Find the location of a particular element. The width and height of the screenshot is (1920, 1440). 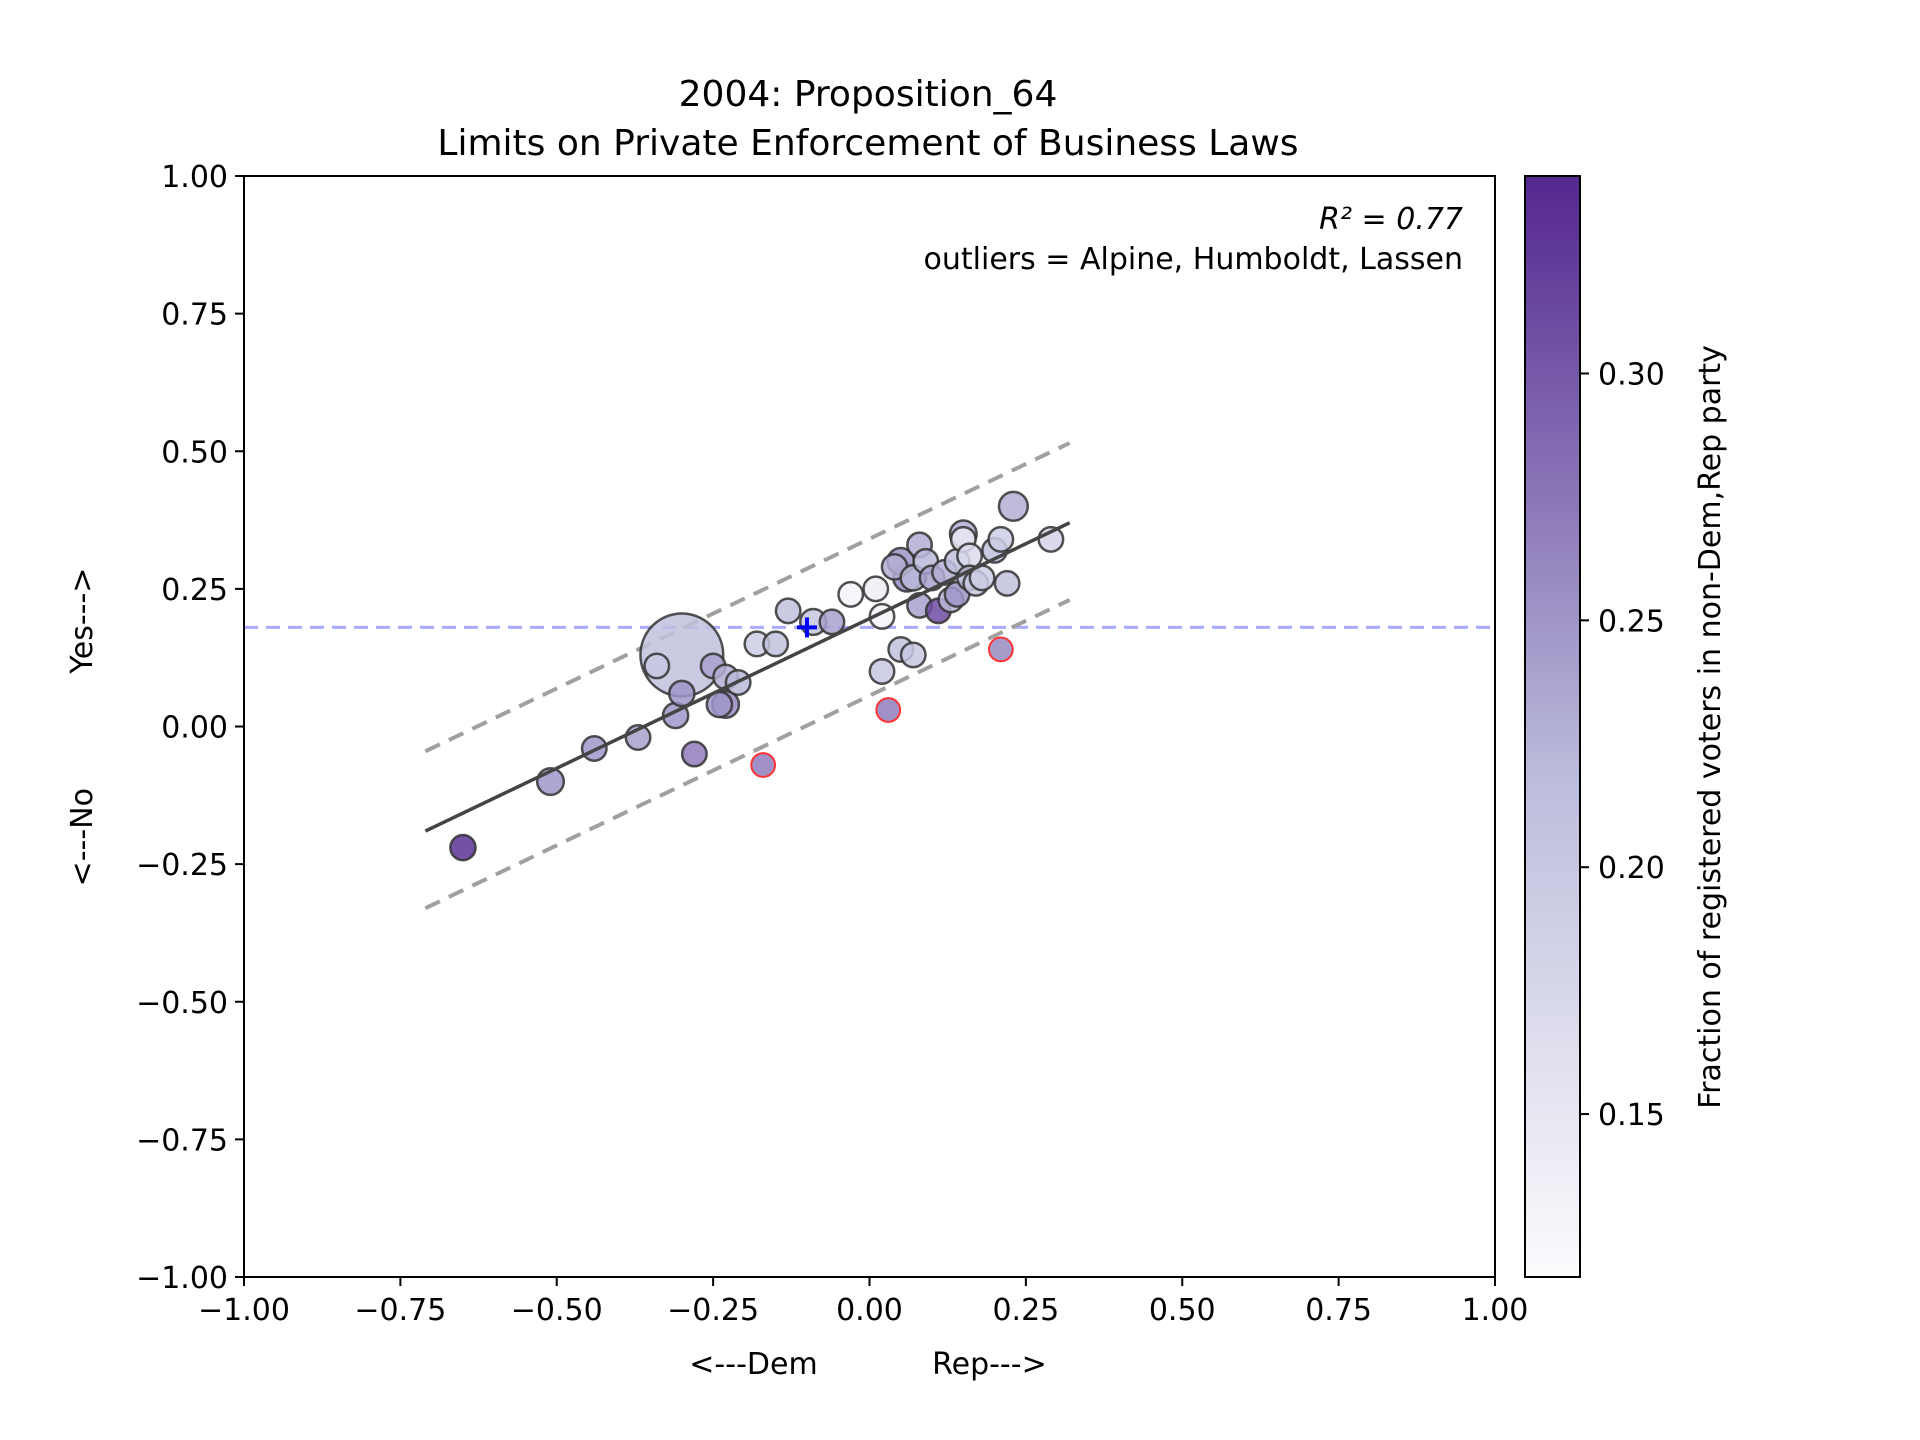

x-tick-label: −0.50 is located at coordinates (557, 1310).